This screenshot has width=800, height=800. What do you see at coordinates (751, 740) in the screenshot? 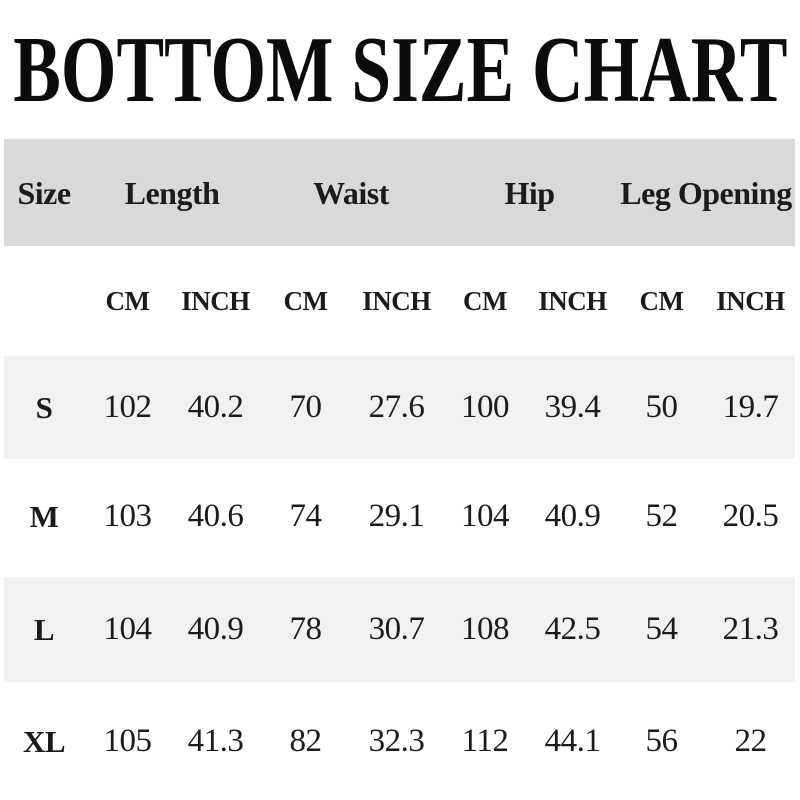
I see `table-cell: 22` at bounding box center [751, 740].